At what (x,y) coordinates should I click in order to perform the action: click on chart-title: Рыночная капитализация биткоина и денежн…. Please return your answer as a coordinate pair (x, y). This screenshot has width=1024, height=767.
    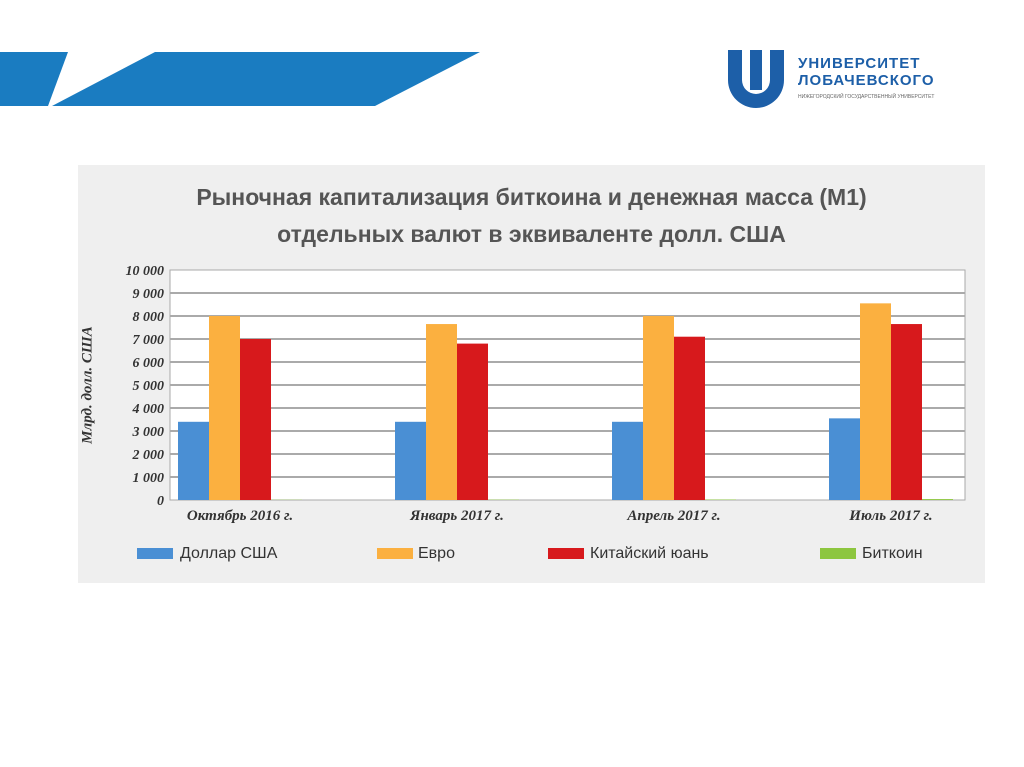
    Looking at the image, I should click on (531, 197).